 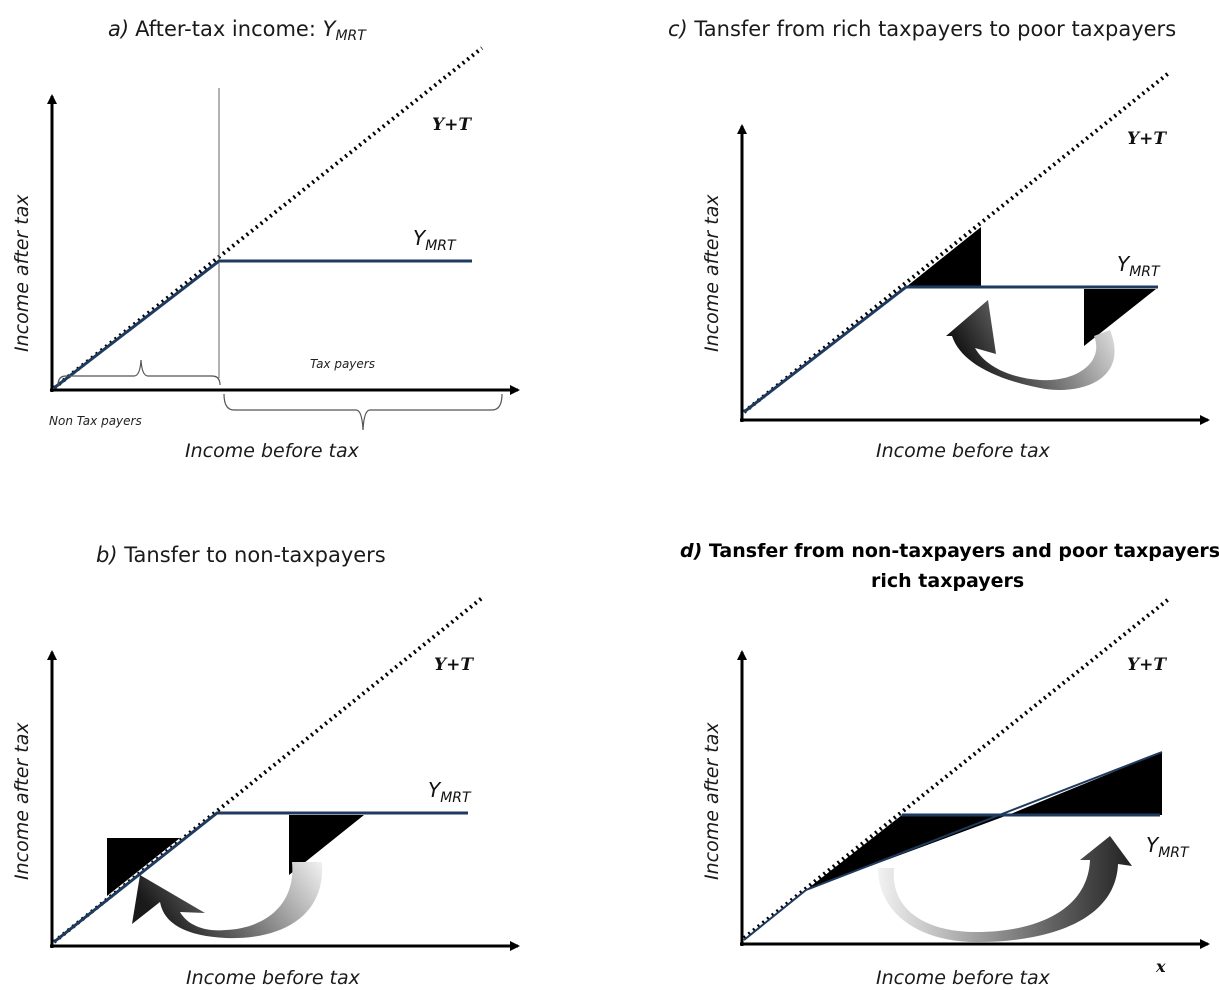 I want to click on panel-d-new-after-tax-curve, so click(x=953, y=846).